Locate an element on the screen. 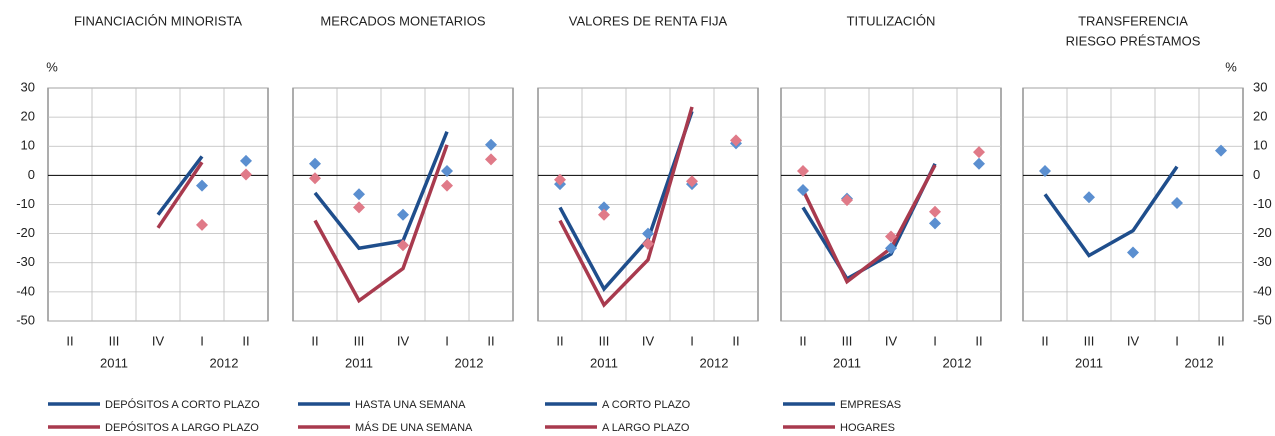 Image resolution: width=1275 pixels, height=436 pixels. legend-label: EMPRESAS is located at coordinates (870, 405).